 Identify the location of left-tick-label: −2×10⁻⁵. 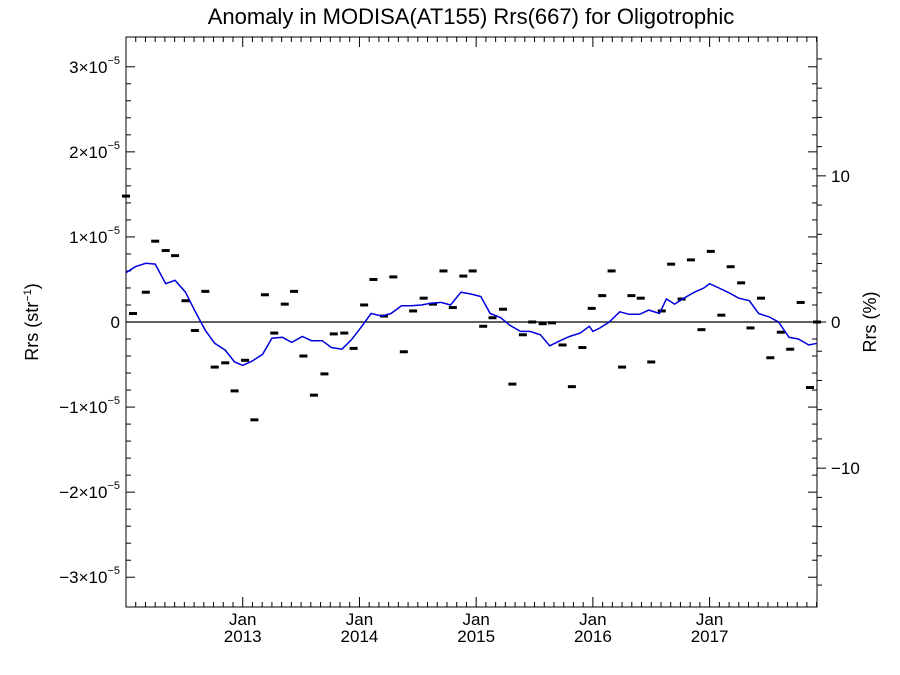
(89, 491).